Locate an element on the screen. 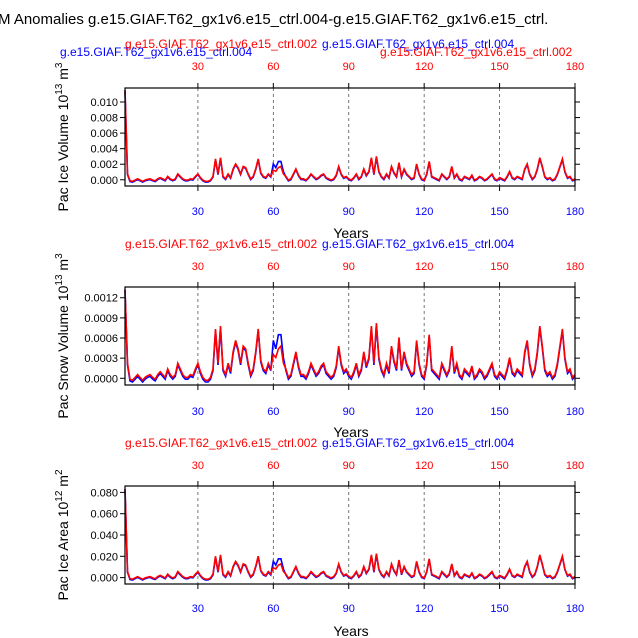 This screenshot has height=638, width=638. y-tick-label: 0.020 is located at coordinates (104, 557).